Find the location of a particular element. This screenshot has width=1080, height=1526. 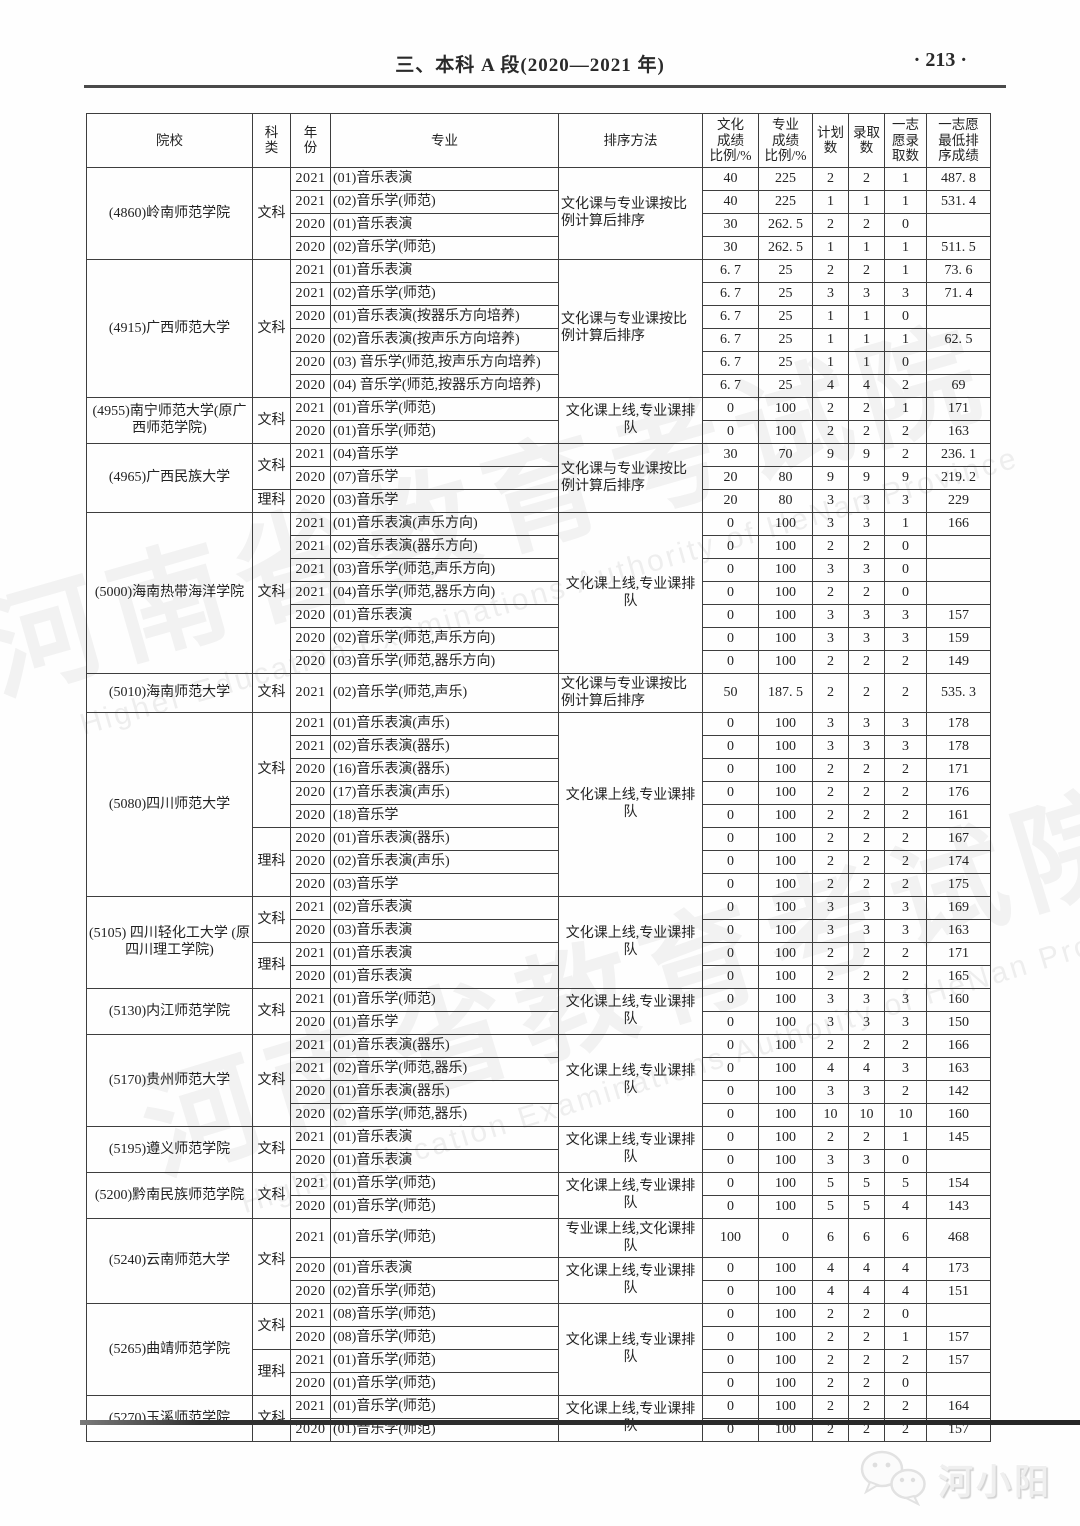

admit-count-cell: 6 is located at coordinates (866, 1237).